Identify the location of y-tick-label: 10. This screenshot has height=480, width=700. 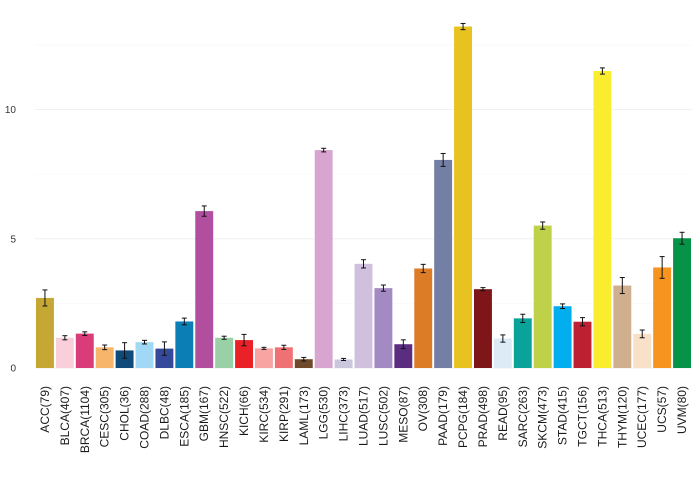
(11, 110).